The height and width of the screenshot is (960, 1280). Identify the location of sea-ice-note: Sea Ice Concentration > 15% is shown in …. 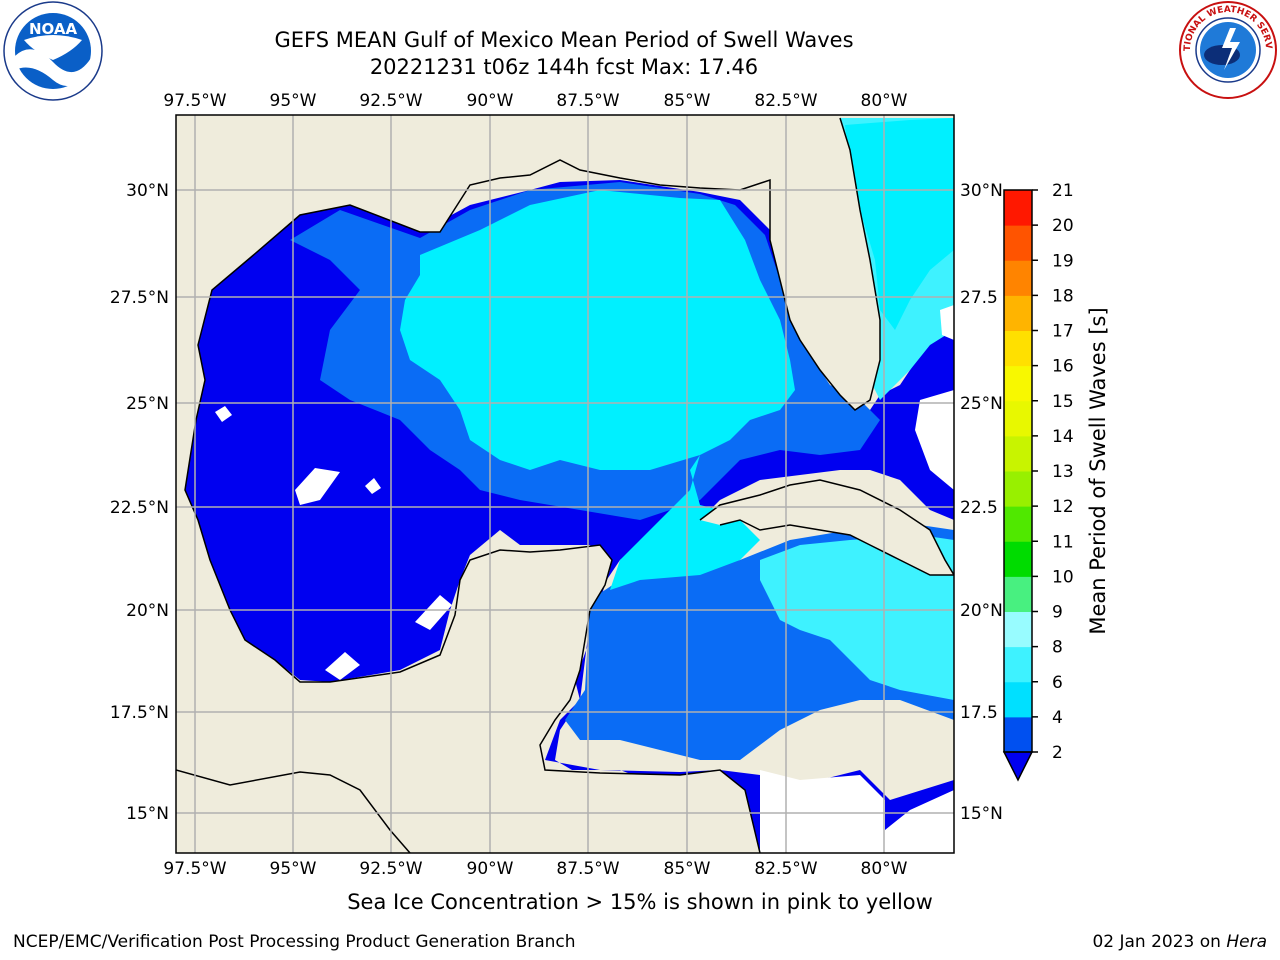
(640, 902).